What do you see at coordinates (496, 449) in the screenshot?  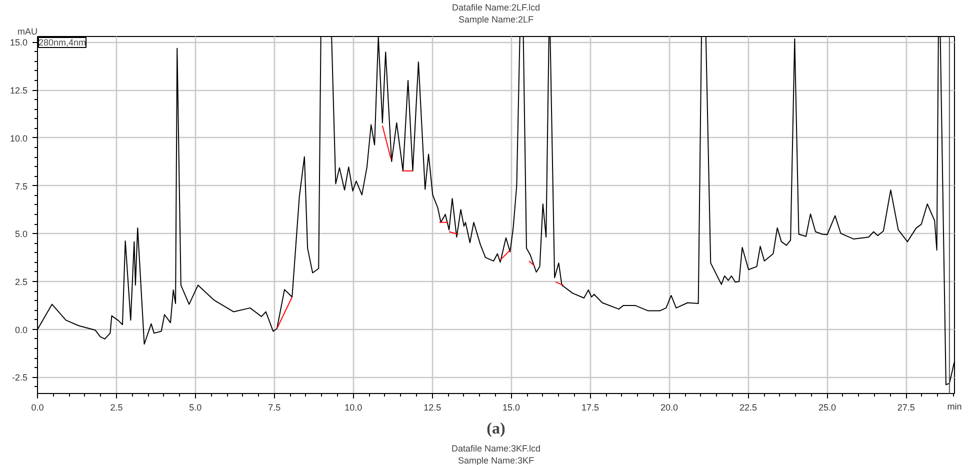 I see `text: Datafile Name:3KF.lcd` at bounding box center [496, 449].